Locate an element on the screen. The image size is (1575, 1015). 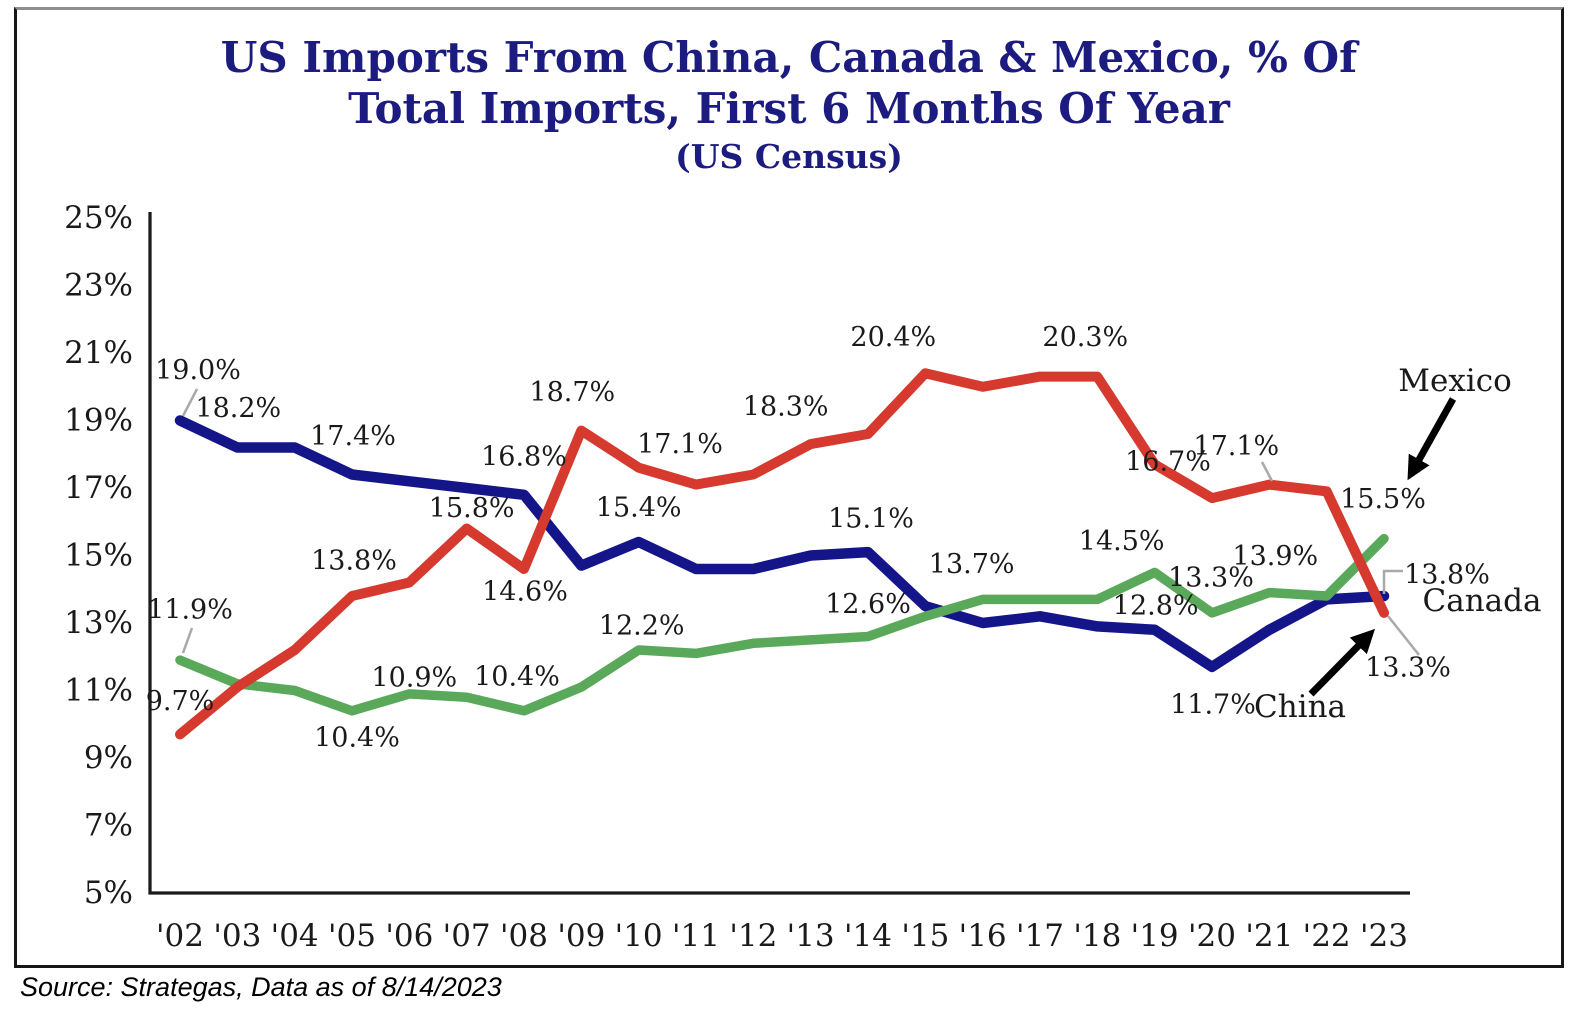
x-tick-label: '20 is located at coordinates (1212, 936).